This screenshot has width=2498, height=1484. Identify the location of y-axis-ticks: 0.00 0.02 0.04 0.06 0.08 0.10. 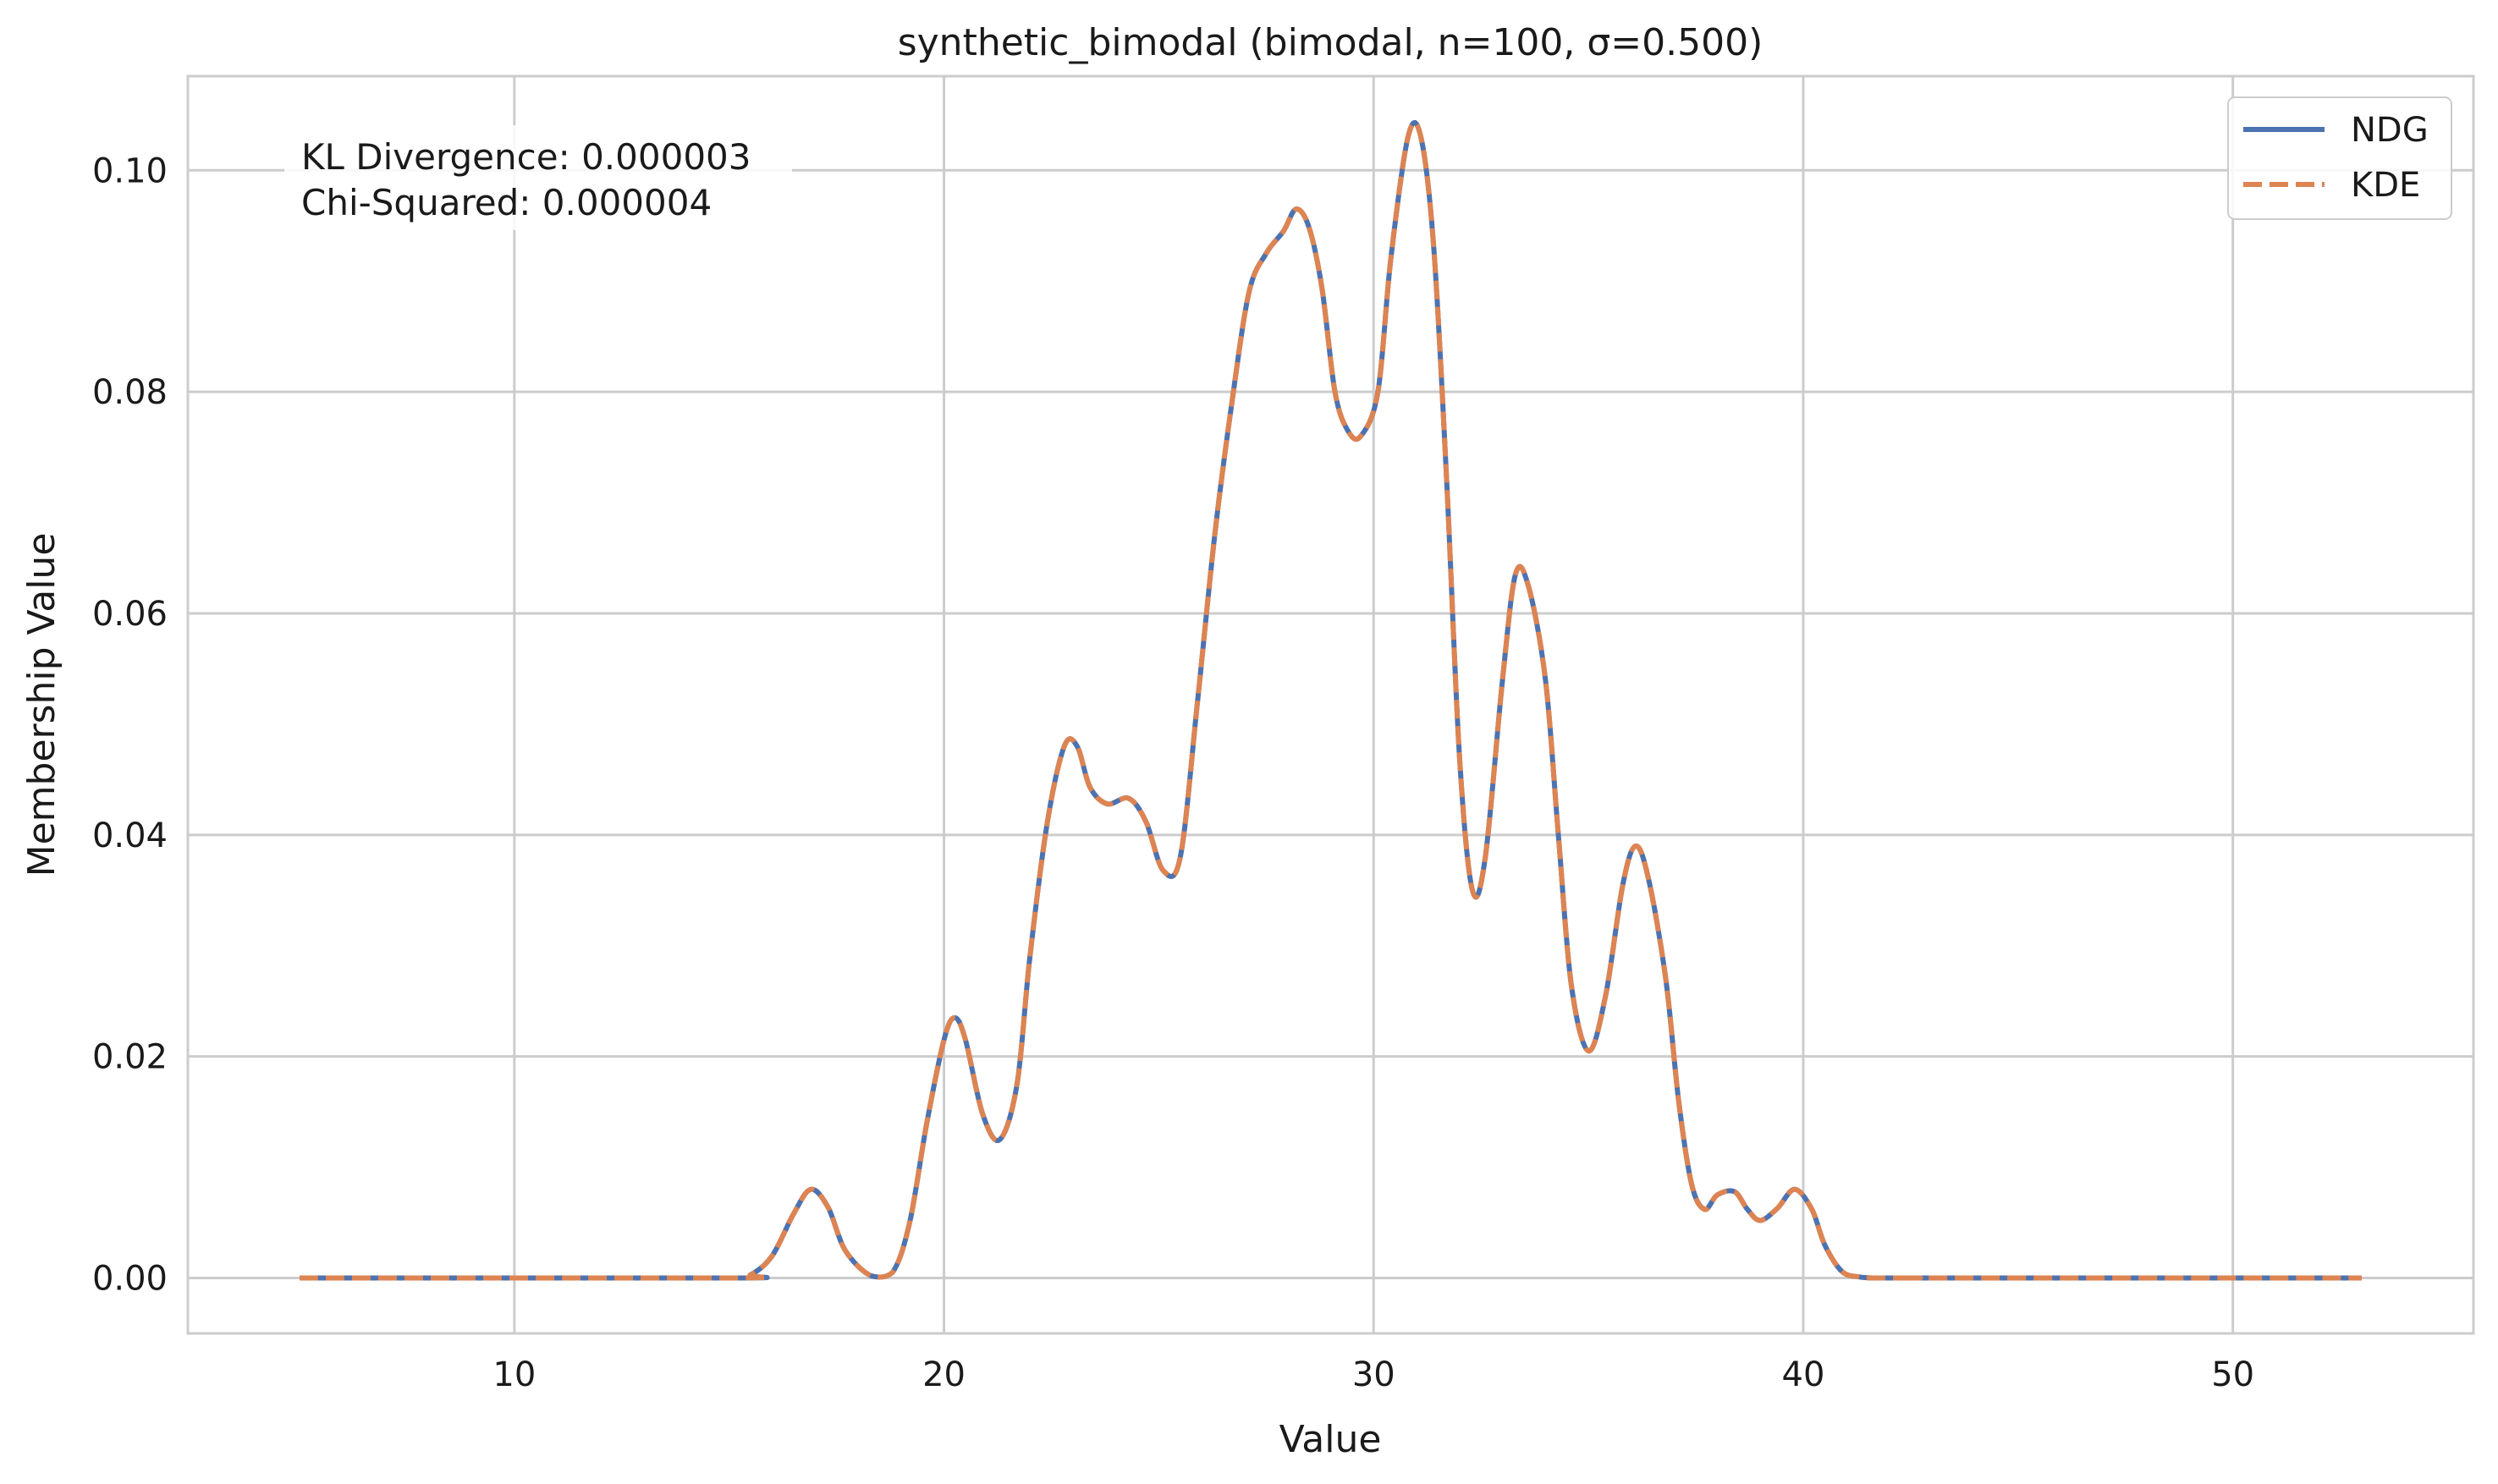
(130, 724).